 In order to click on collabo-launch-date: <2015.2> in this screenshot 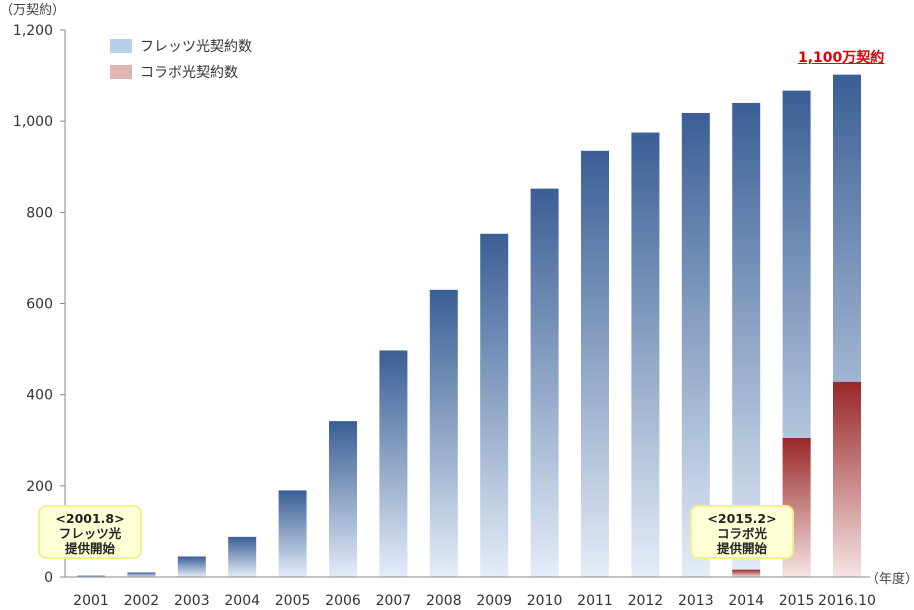, I will do `click(742, 518)`.